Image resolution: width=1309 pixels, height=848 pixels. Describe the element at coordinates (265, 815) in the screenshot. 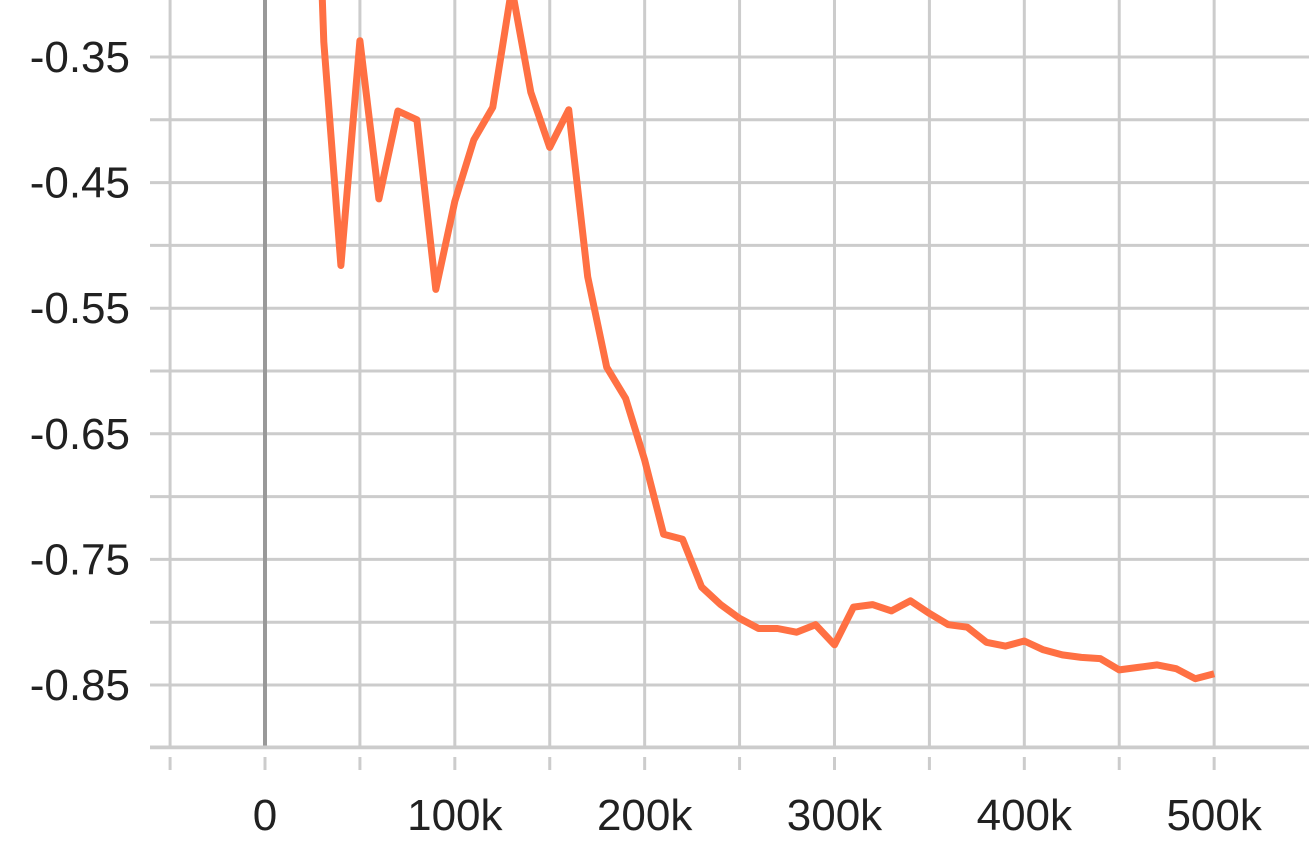

I see `x-tick-label: 0` at that location.